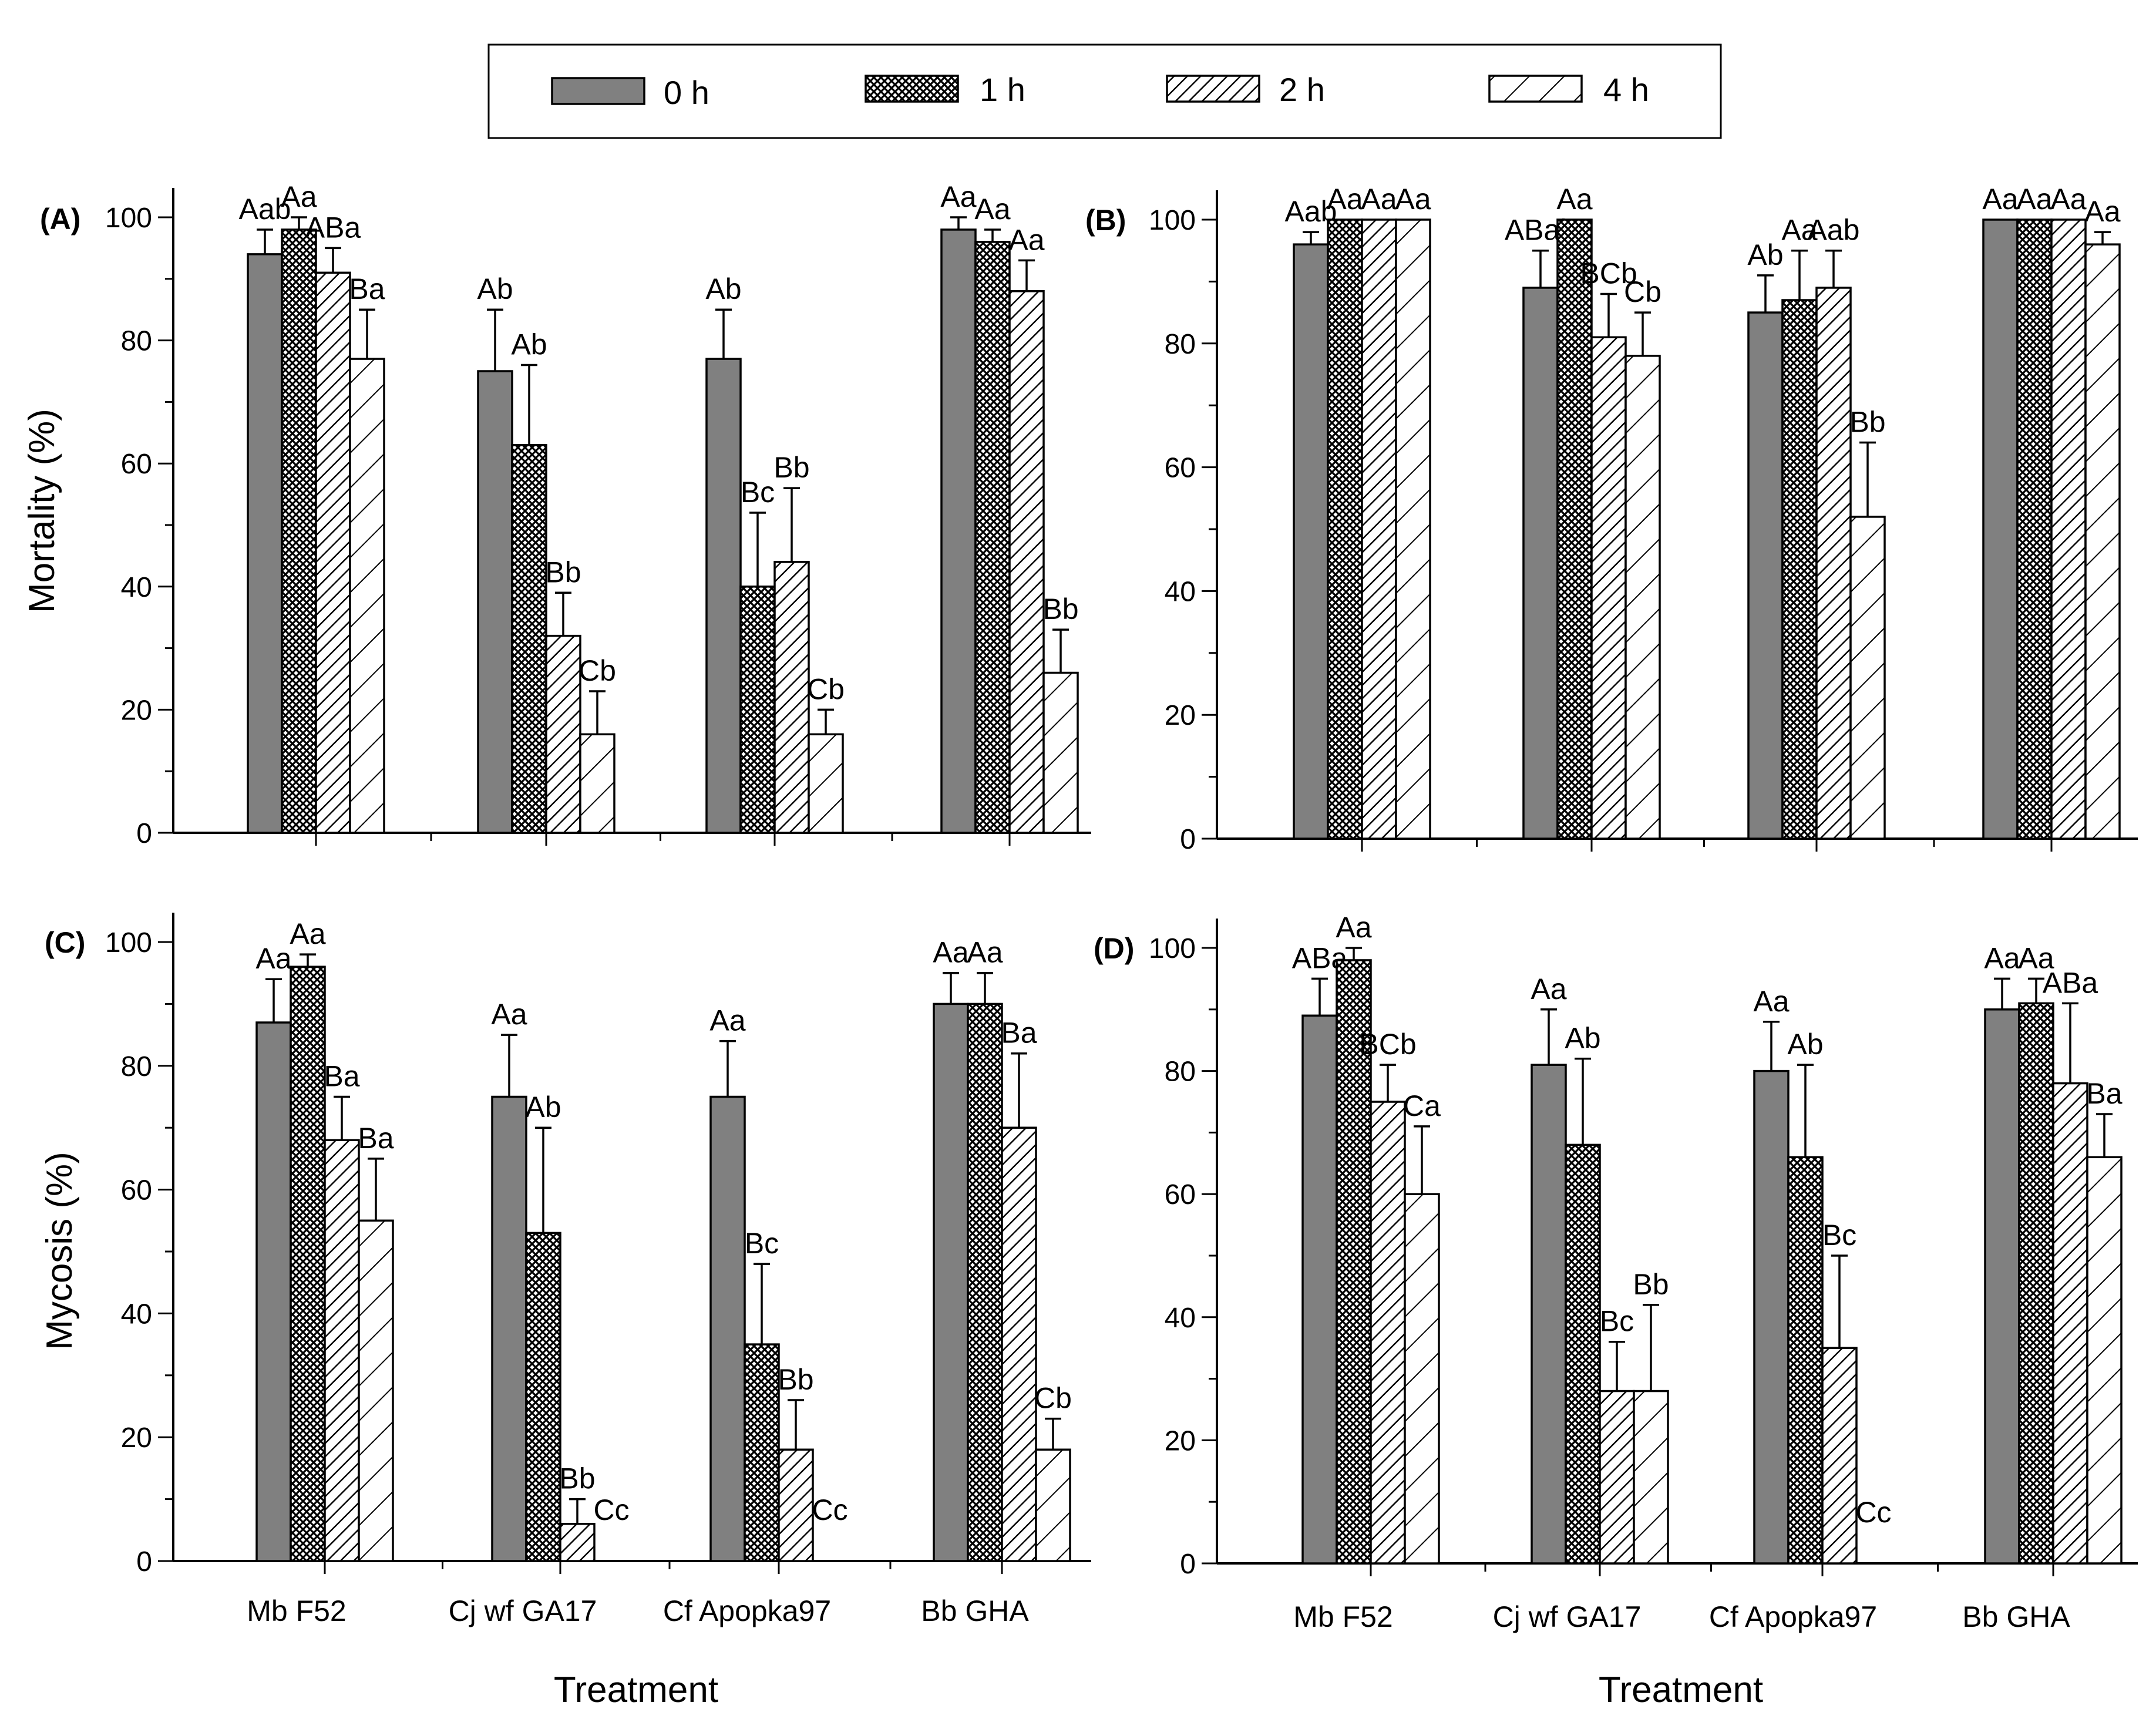  I want to click on significance-label-d: Ba, so click(2104, 1093).